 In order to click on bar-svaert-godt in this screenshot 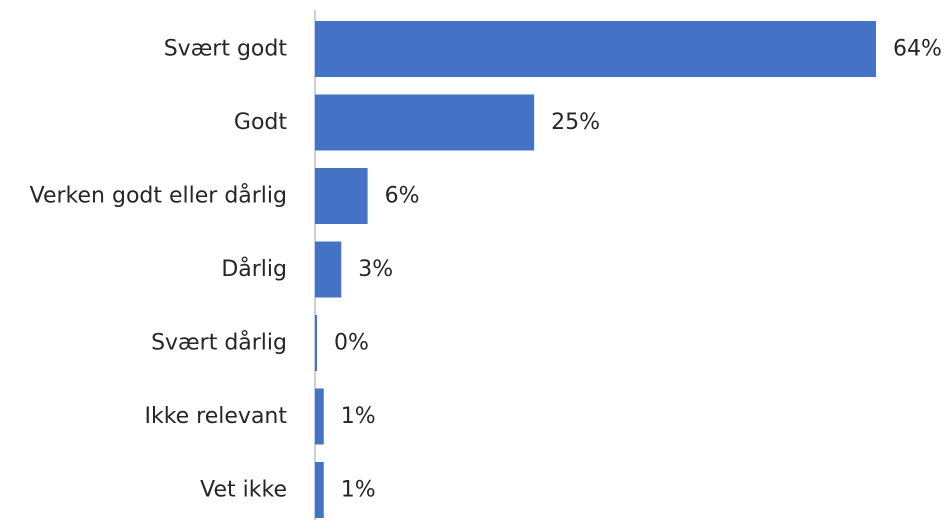, I will do `click(595, 49)`.